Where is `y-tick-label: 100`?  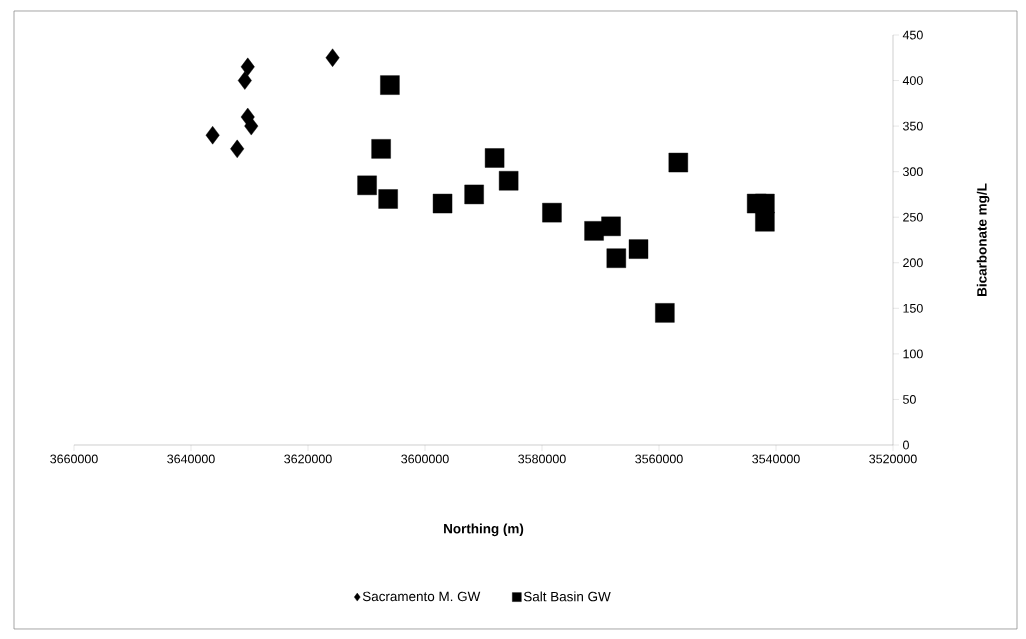 y-tick-label: 100 is located at coordinates (913, 354).